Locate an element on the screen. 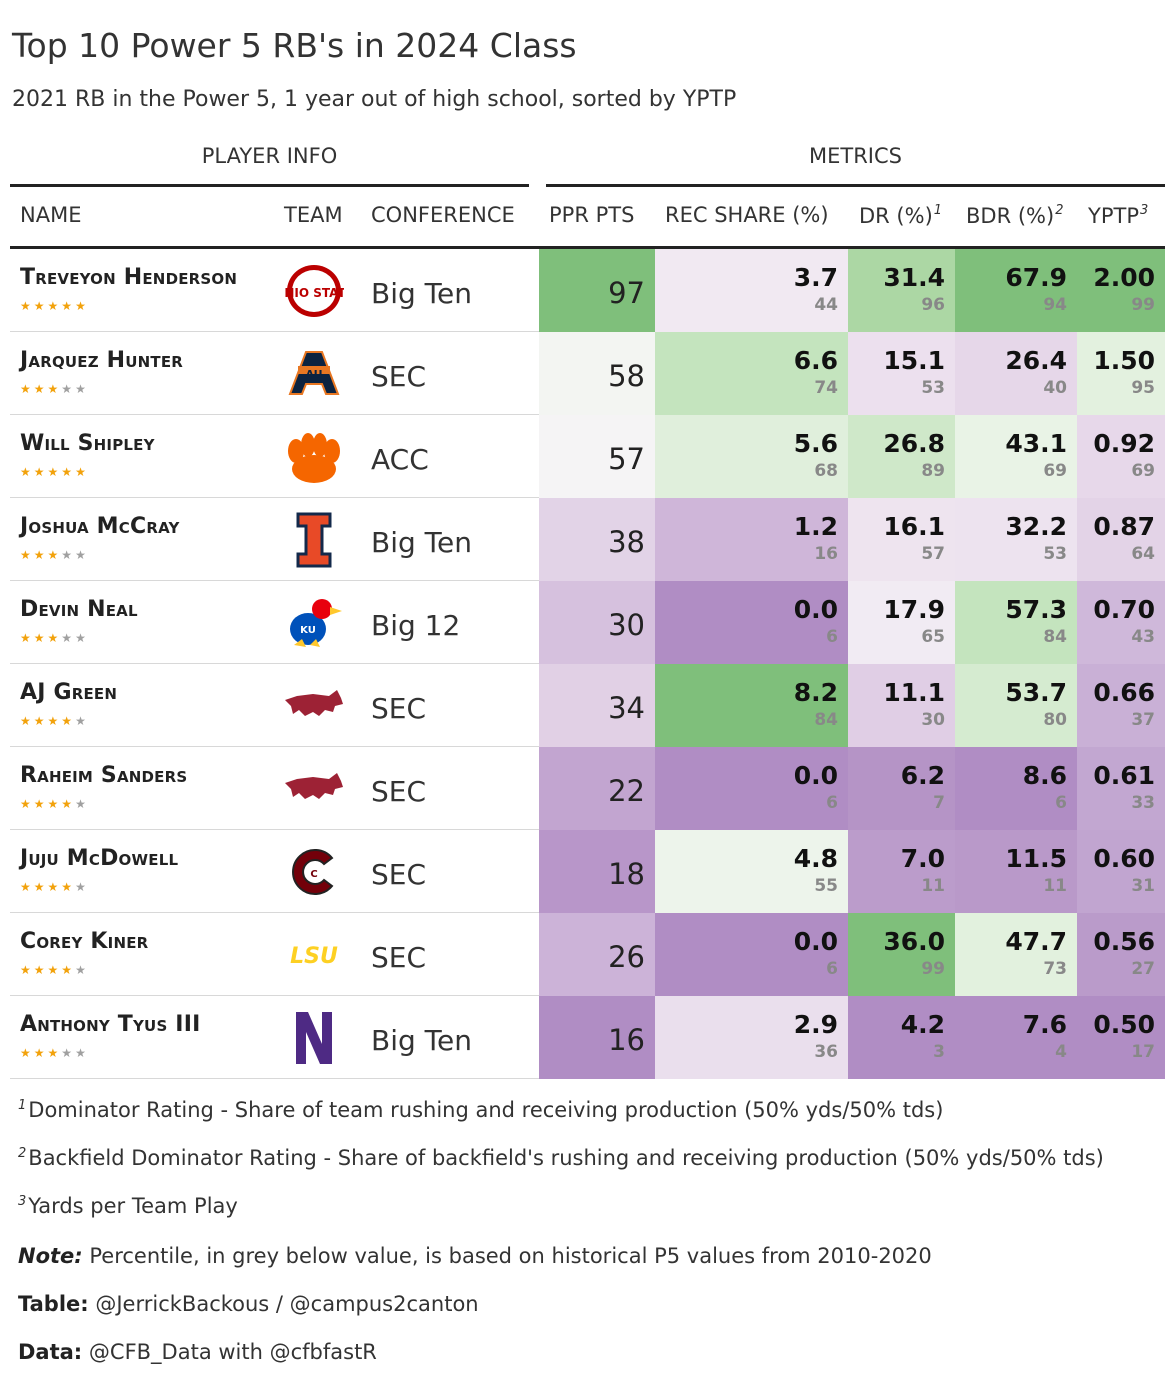 The width and height of the screenshot is (1175, 1387). yptp-percentile: 31 is located at coordinates (1143, 886).